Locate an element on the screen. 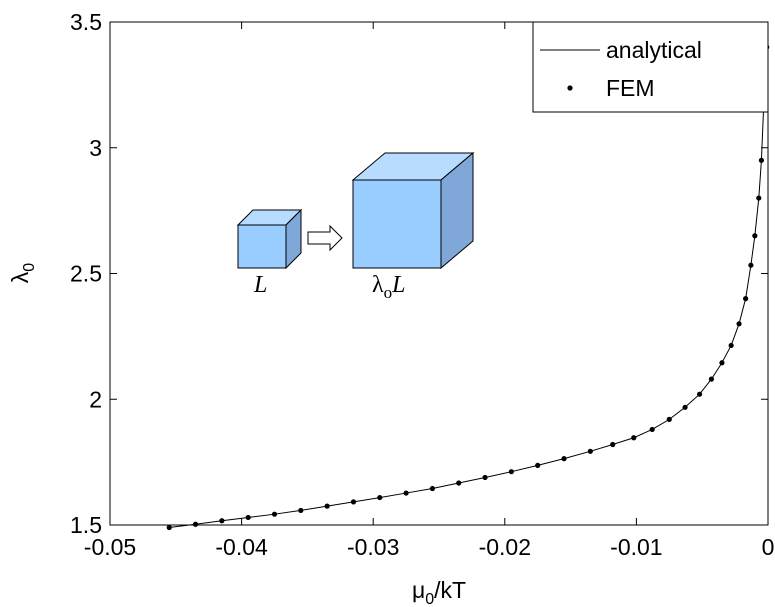 Image resolution: width=775 pixels, height=607 pixels. small-cube-front is located at coordinates (262, 246).